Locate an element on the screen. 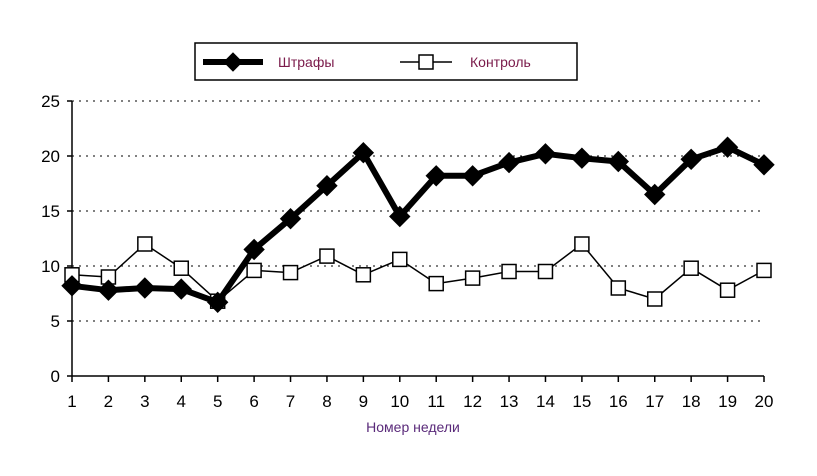  y-tick-label: 5 is located at coordinates (55, 321).